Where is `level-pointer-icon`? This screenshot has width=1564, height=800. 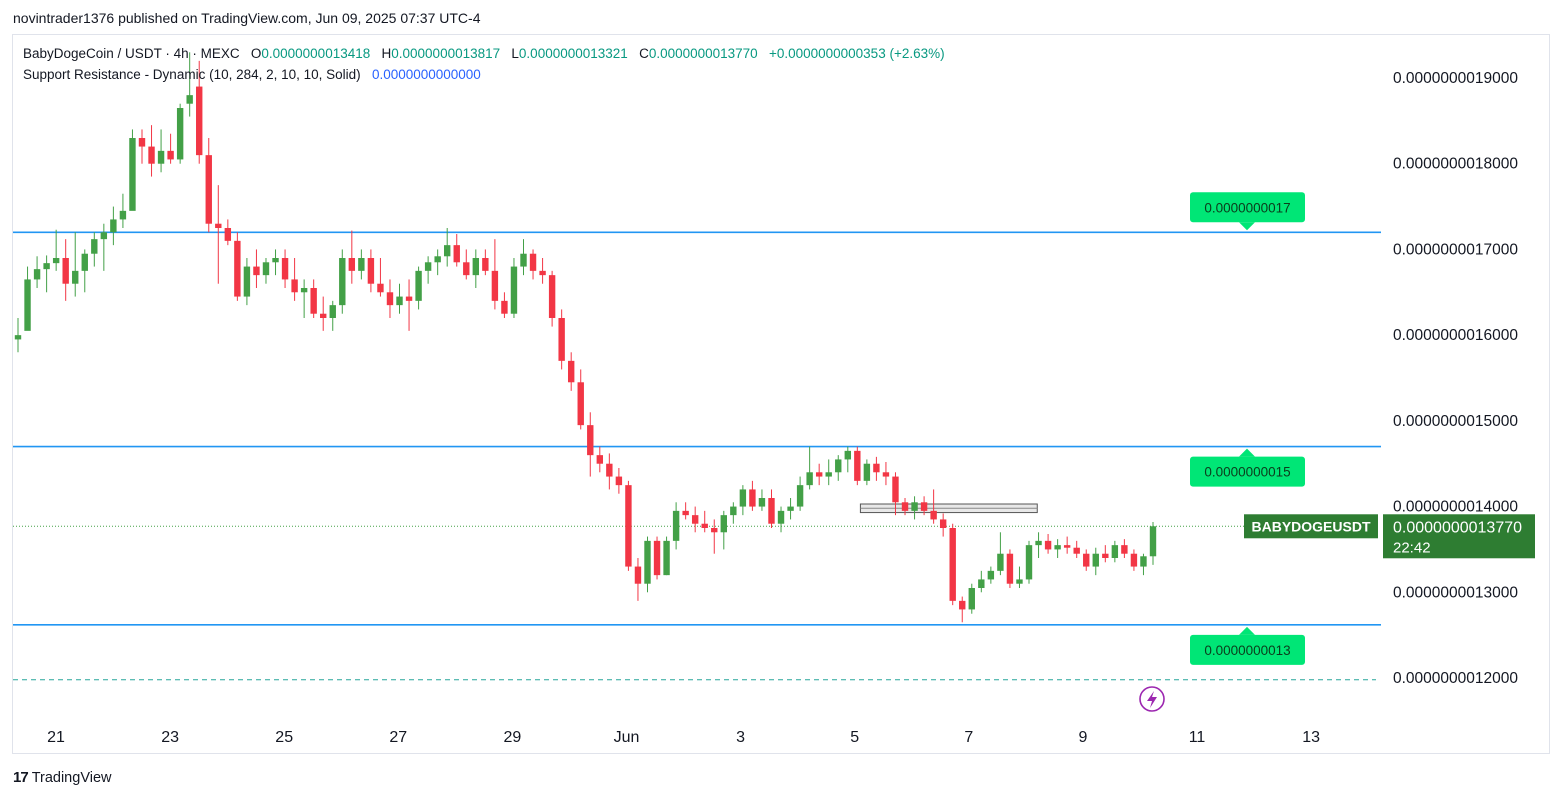 level-pointer-icon is located at coordinates (1247, 226).